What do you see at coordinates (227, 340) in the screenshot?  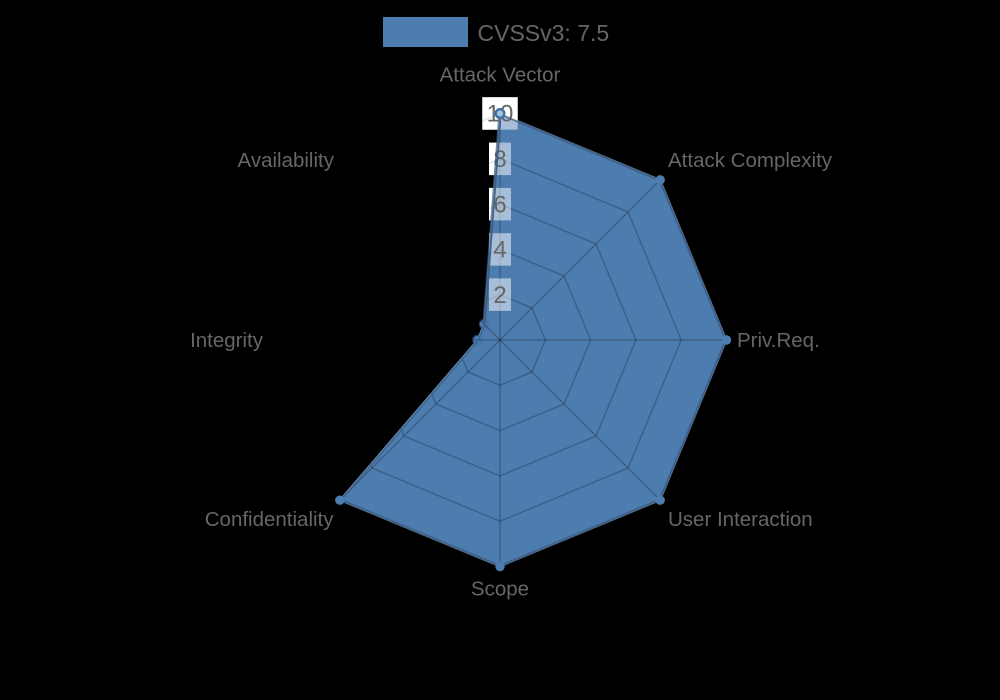 I see `svg-text: Integrity` at bounding box center [227, 340].